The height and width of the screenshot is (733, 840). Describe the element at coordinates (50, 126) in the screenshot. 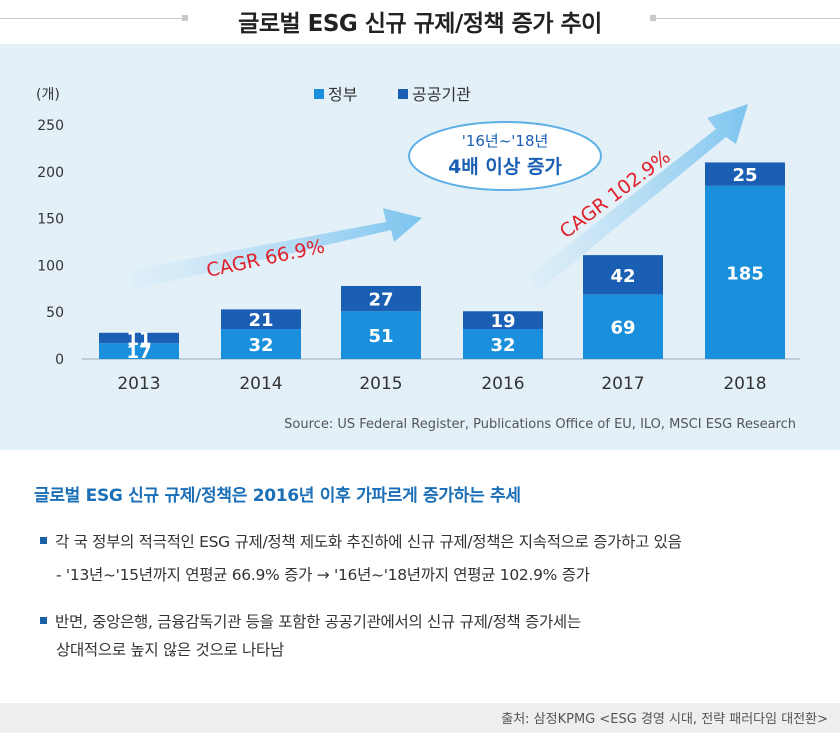

I see `y-tick-label: 250` at that location.